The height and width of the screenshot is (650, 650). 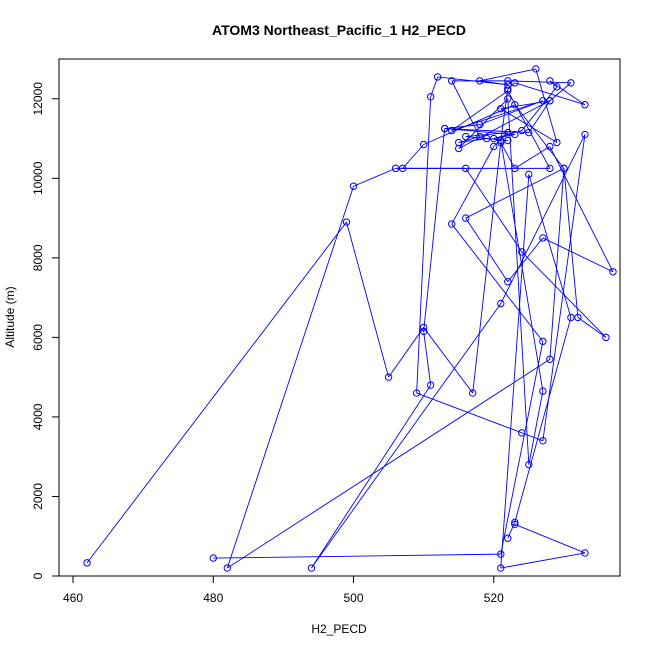 I want to click on x-tick-label: 500, so click(x=354, y=598).